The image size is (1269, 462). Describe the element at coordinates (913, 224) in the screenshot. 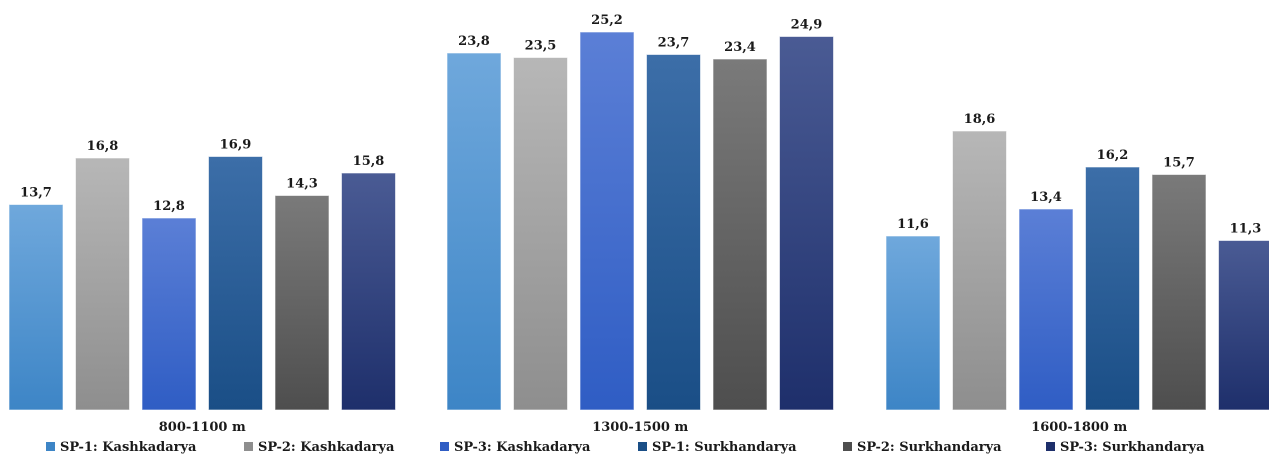

I see `value-label: 11,6` at that location.